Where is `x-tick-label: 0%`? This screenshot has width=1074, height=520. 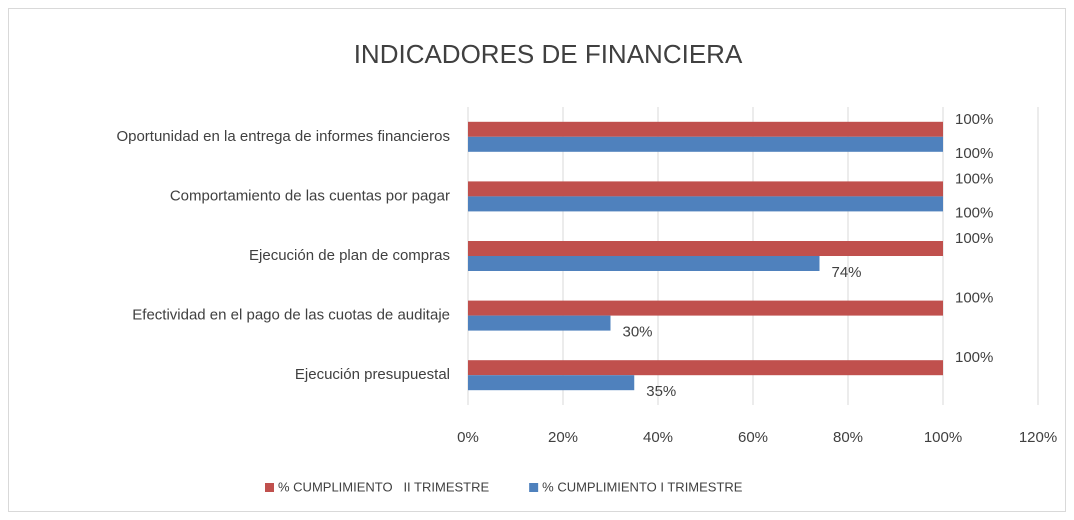
x-tick-label: 0% is located at coordinates (468, 437).